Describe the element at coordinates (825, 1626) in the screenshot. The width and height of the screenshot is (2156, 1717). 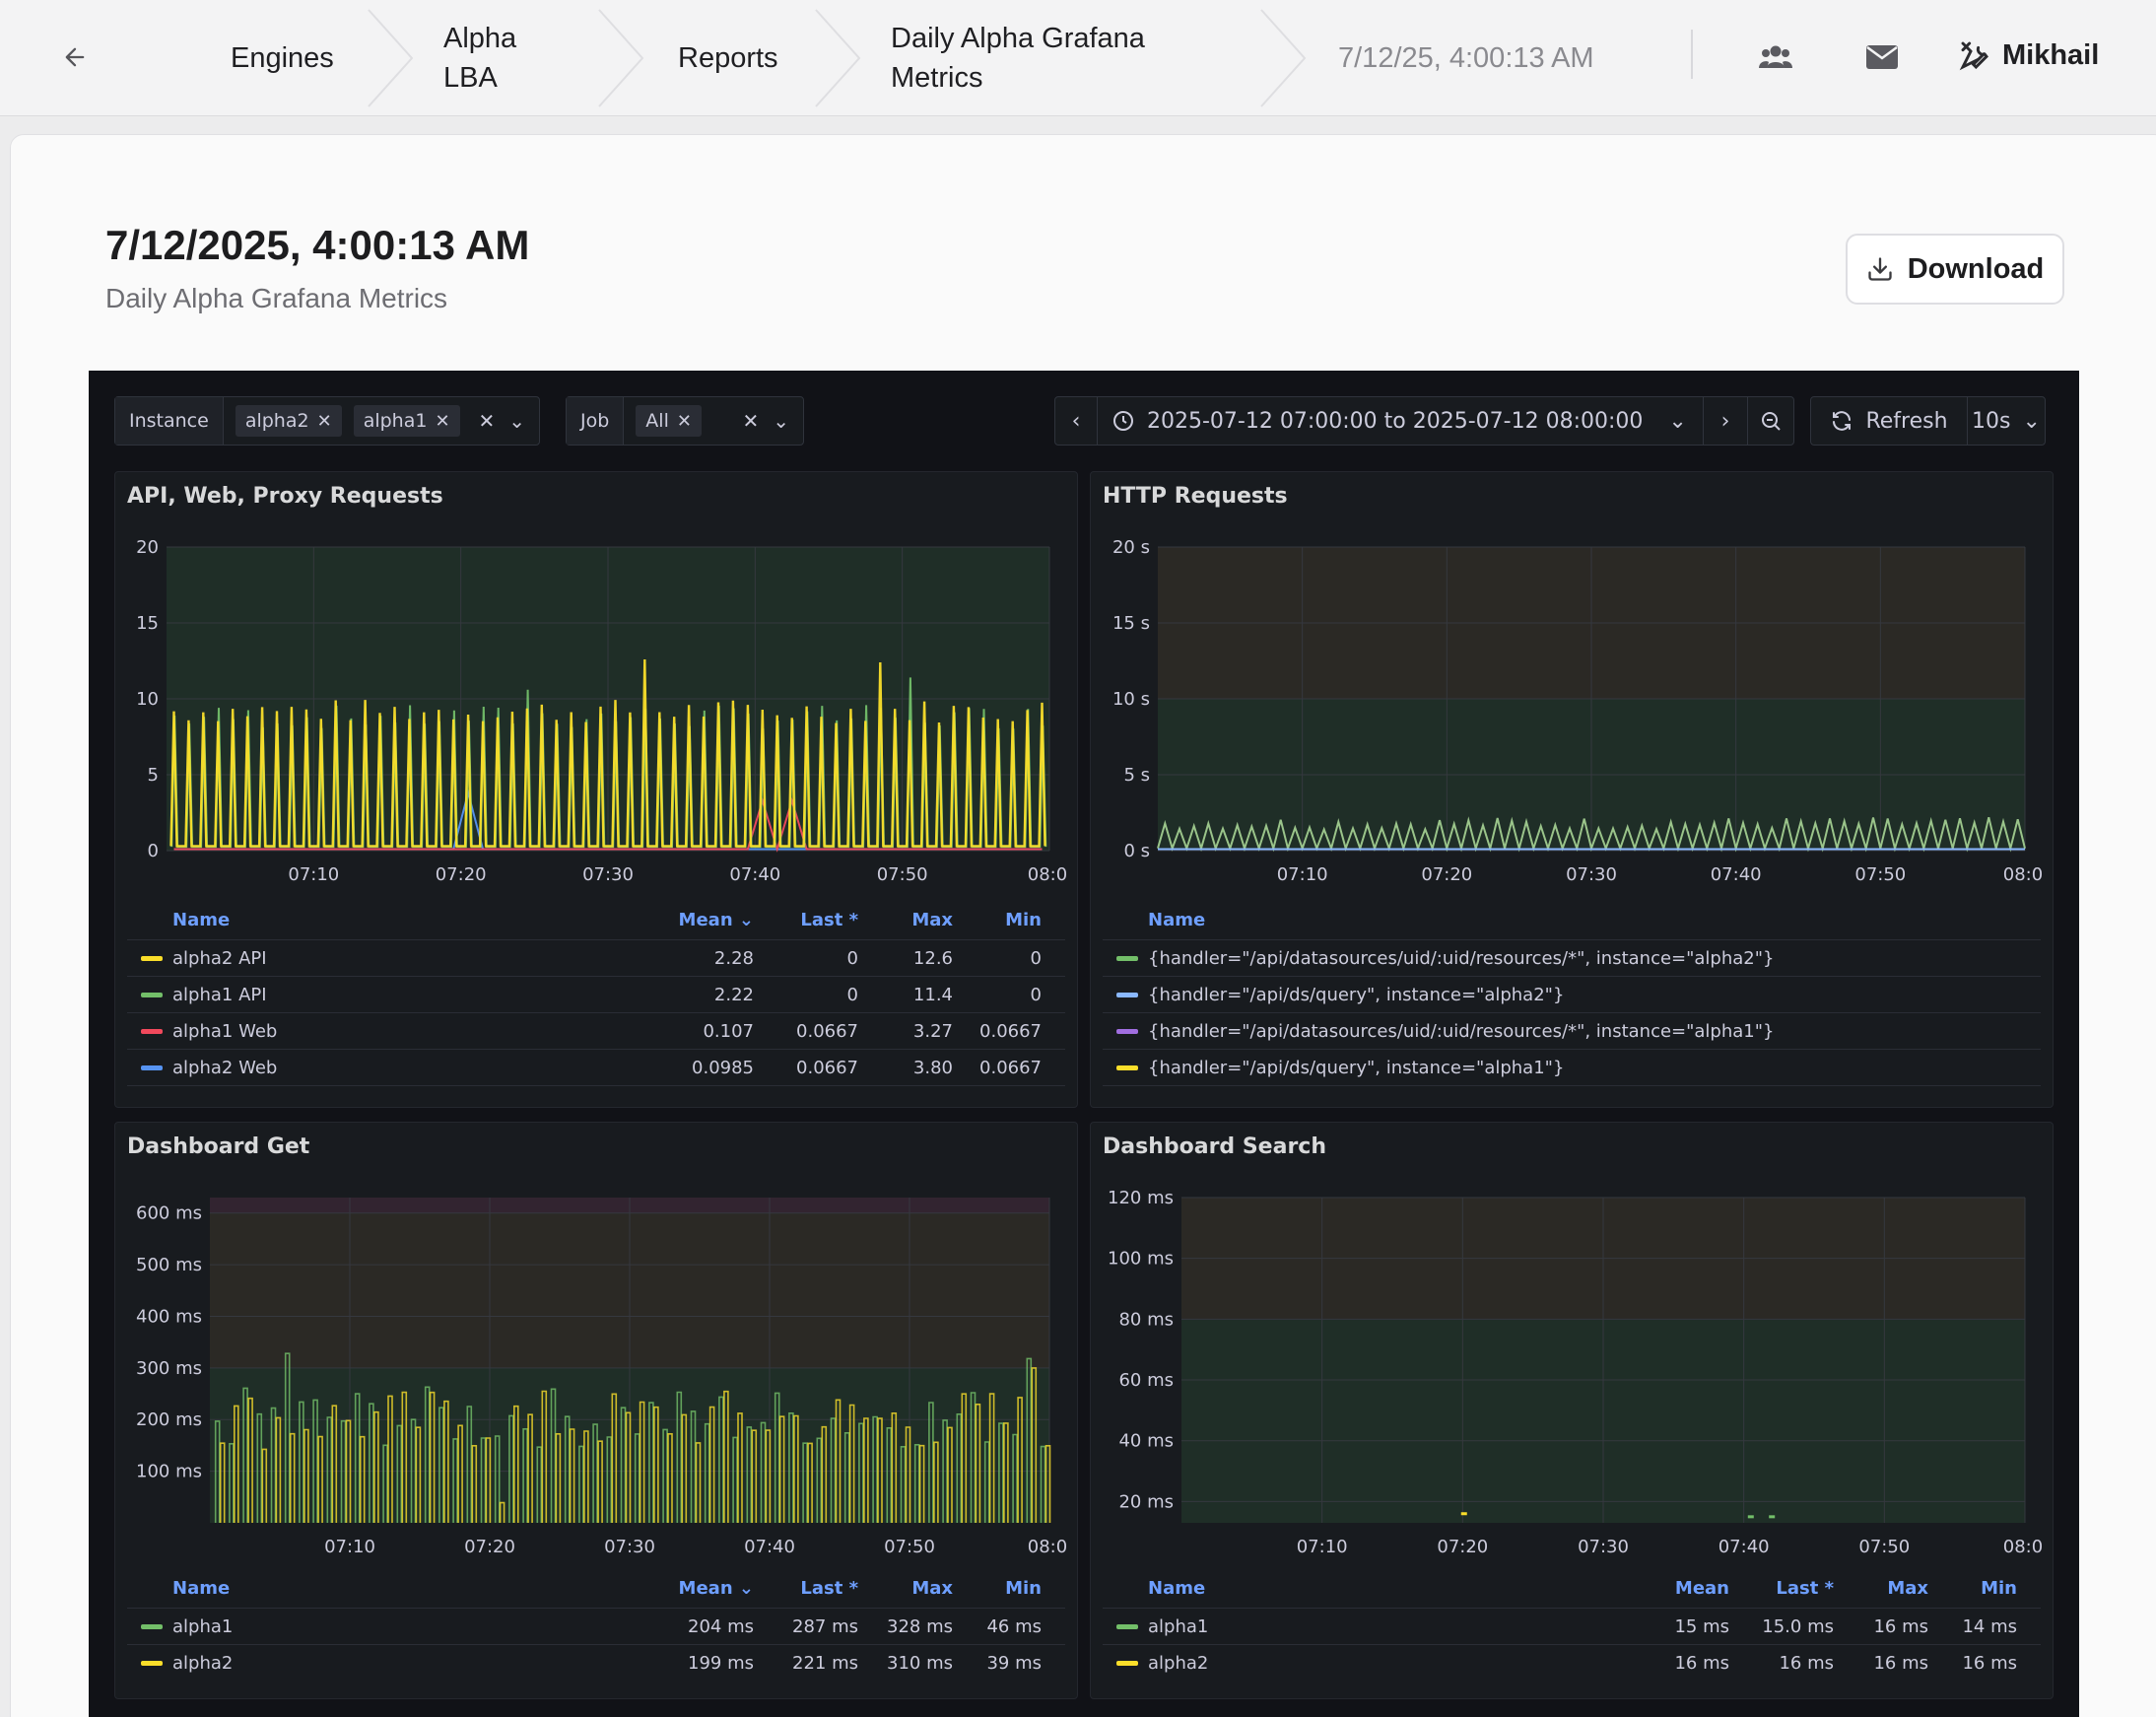
I see `series-last: 287 ms` at that location.